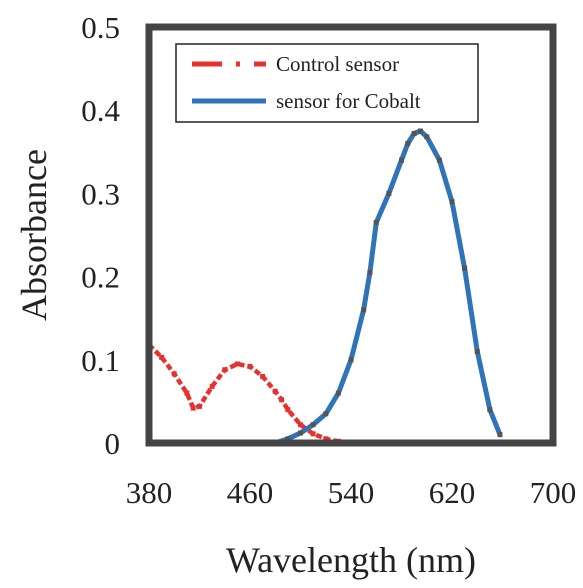  Describe the element at coordinates (337, 64) in the screenshot. I see `legend-label-control: Control sensor` at that location.